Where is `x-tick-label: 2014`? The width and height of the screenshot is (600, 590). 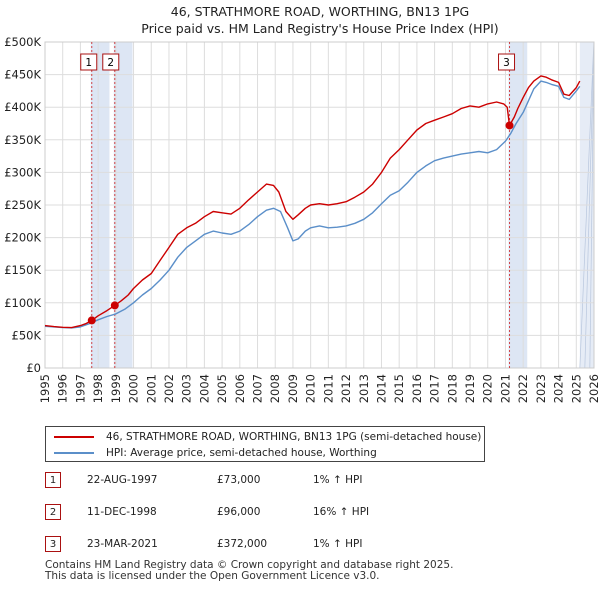 x-tick-label: 2014 is located at coordinates (381, 388).